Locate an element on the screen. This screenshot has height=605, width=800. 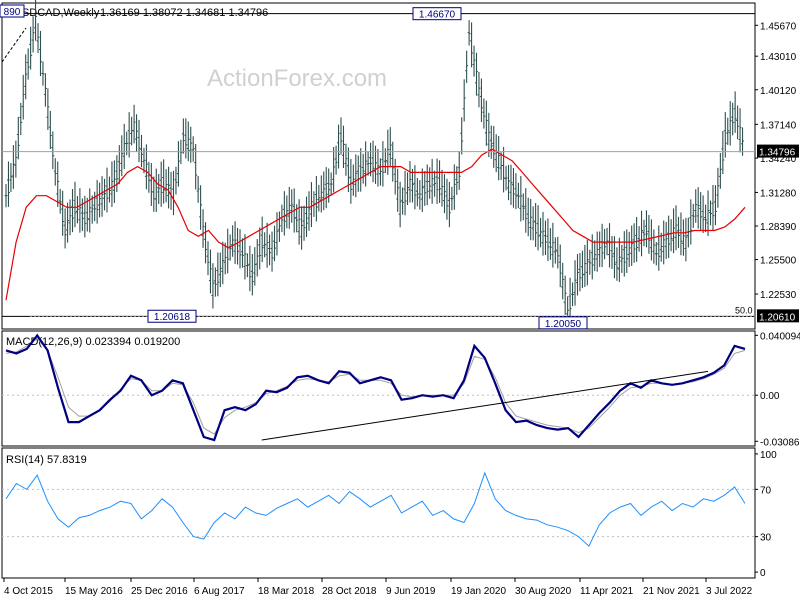
last-price-box is located at coordinates (778, 151).